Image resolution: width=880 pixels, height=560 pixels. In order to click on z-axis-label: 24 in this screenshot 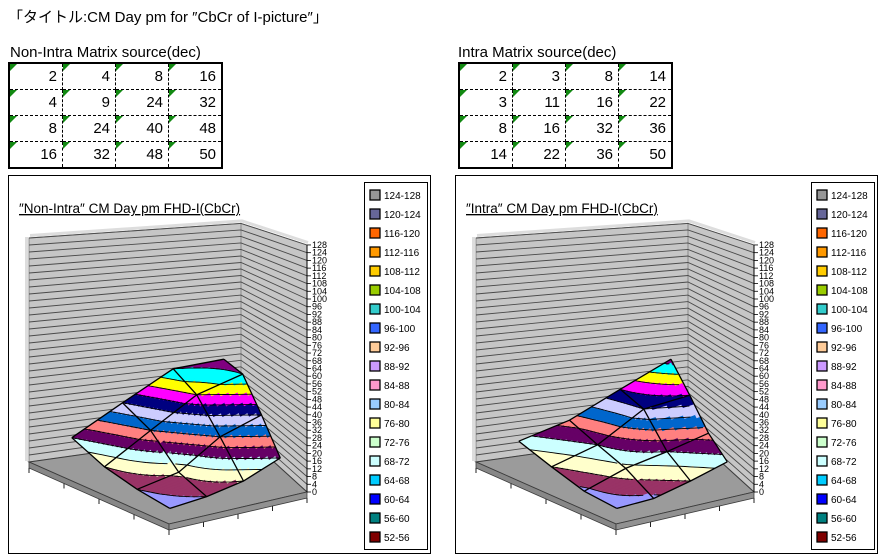, I will do `click(764, 446)`.